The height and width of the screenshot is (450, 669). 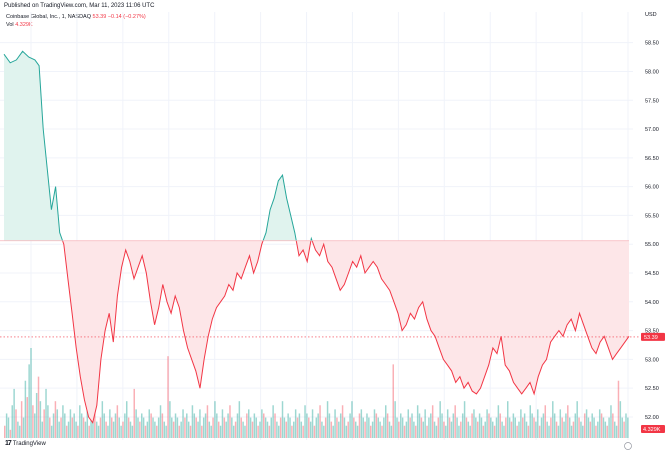 I want to click on y-tick-label: 53.50, so click(x=652, y=332).